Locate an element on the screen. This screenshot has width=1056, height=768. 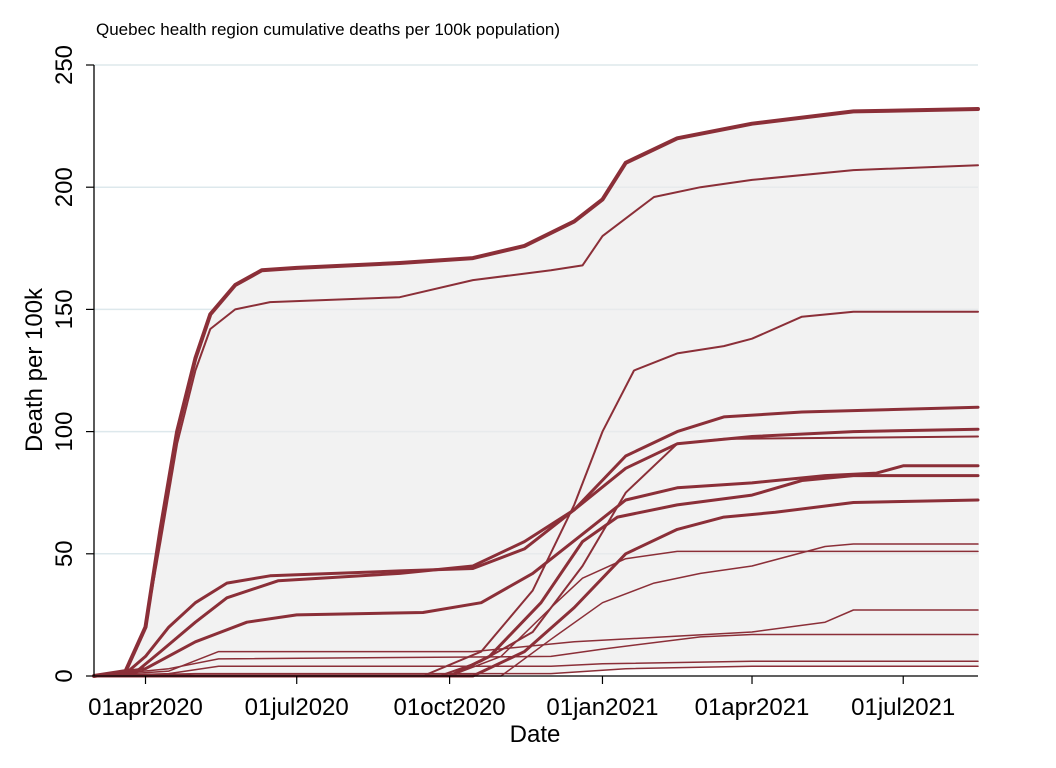
y-tick-label: 150 is located at coordinates (64, 309).